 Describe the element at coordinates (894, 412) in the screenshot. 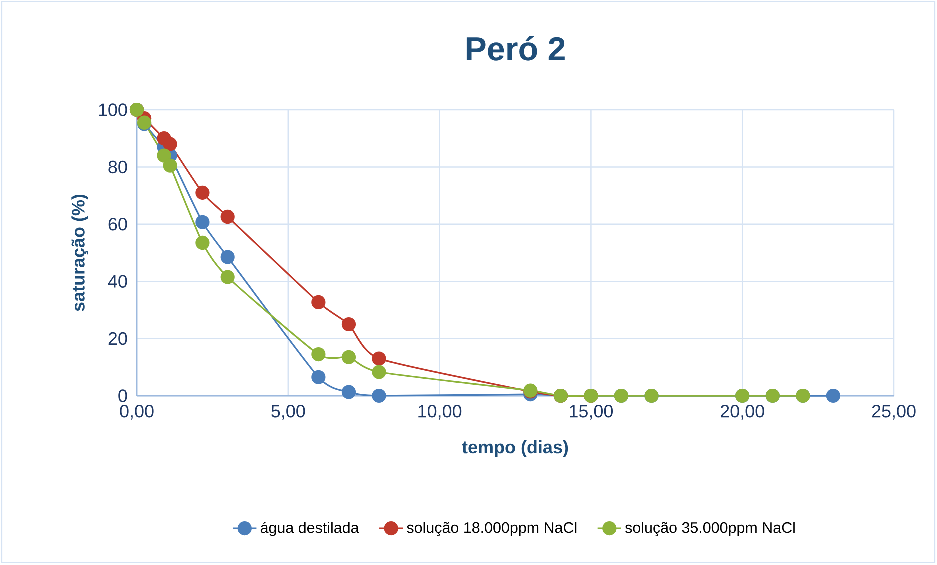

I see `x-tick-label: 25,00` at that location.